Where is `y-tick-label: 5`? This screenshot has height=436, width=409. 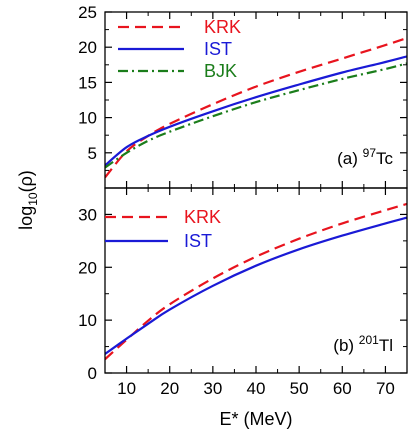
y-tick-label: 5 is located at coordinates (92, 153).